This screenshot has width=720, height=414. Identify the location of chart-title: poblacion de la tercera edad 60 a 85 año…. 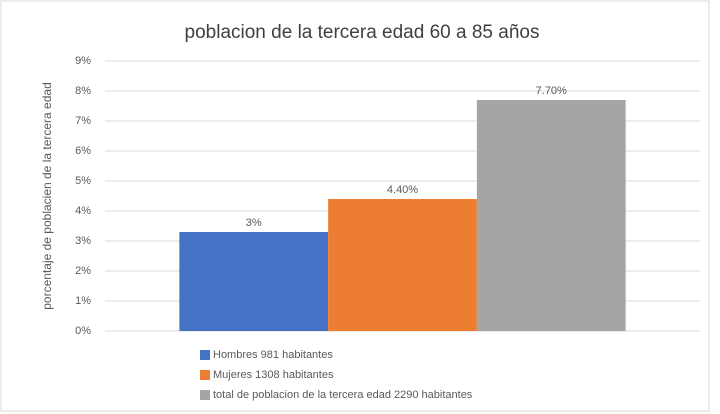
(362, 32).